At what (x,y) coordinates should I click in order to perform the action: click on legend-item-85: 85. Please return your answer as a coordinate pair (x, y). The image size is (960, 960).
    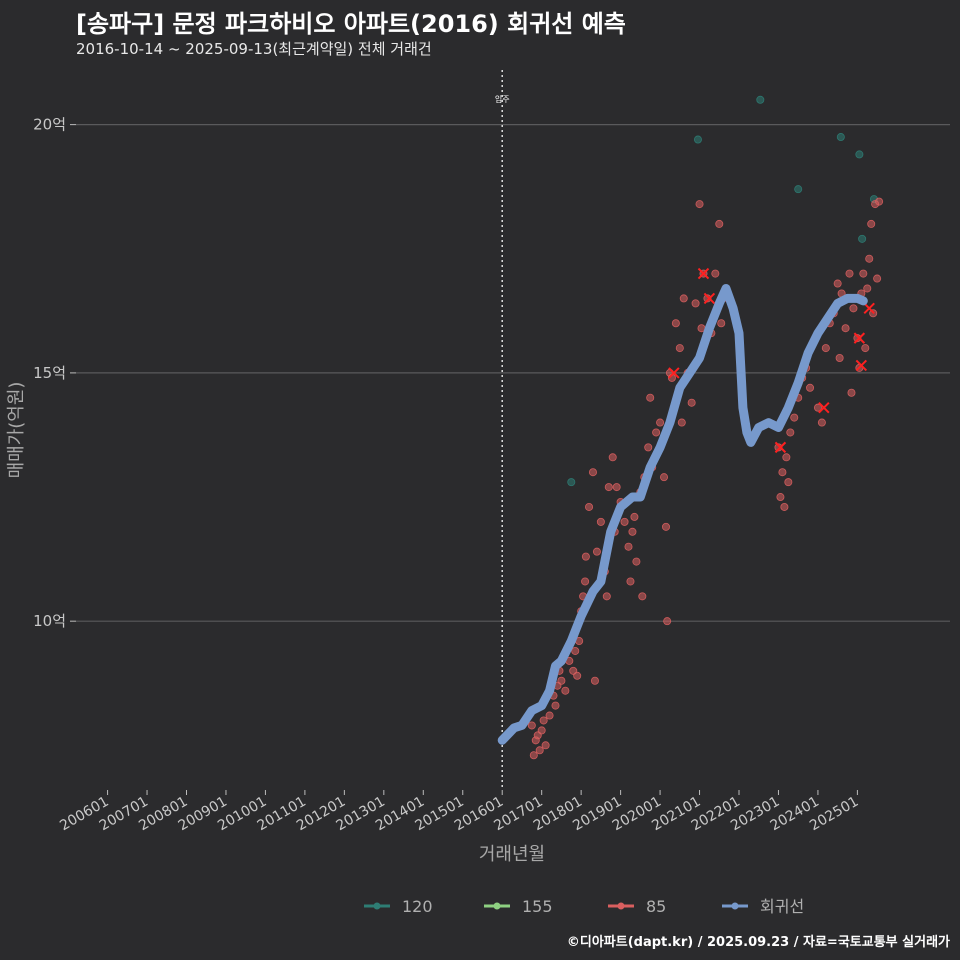
    Looking at the image, I should click on (637, 906).